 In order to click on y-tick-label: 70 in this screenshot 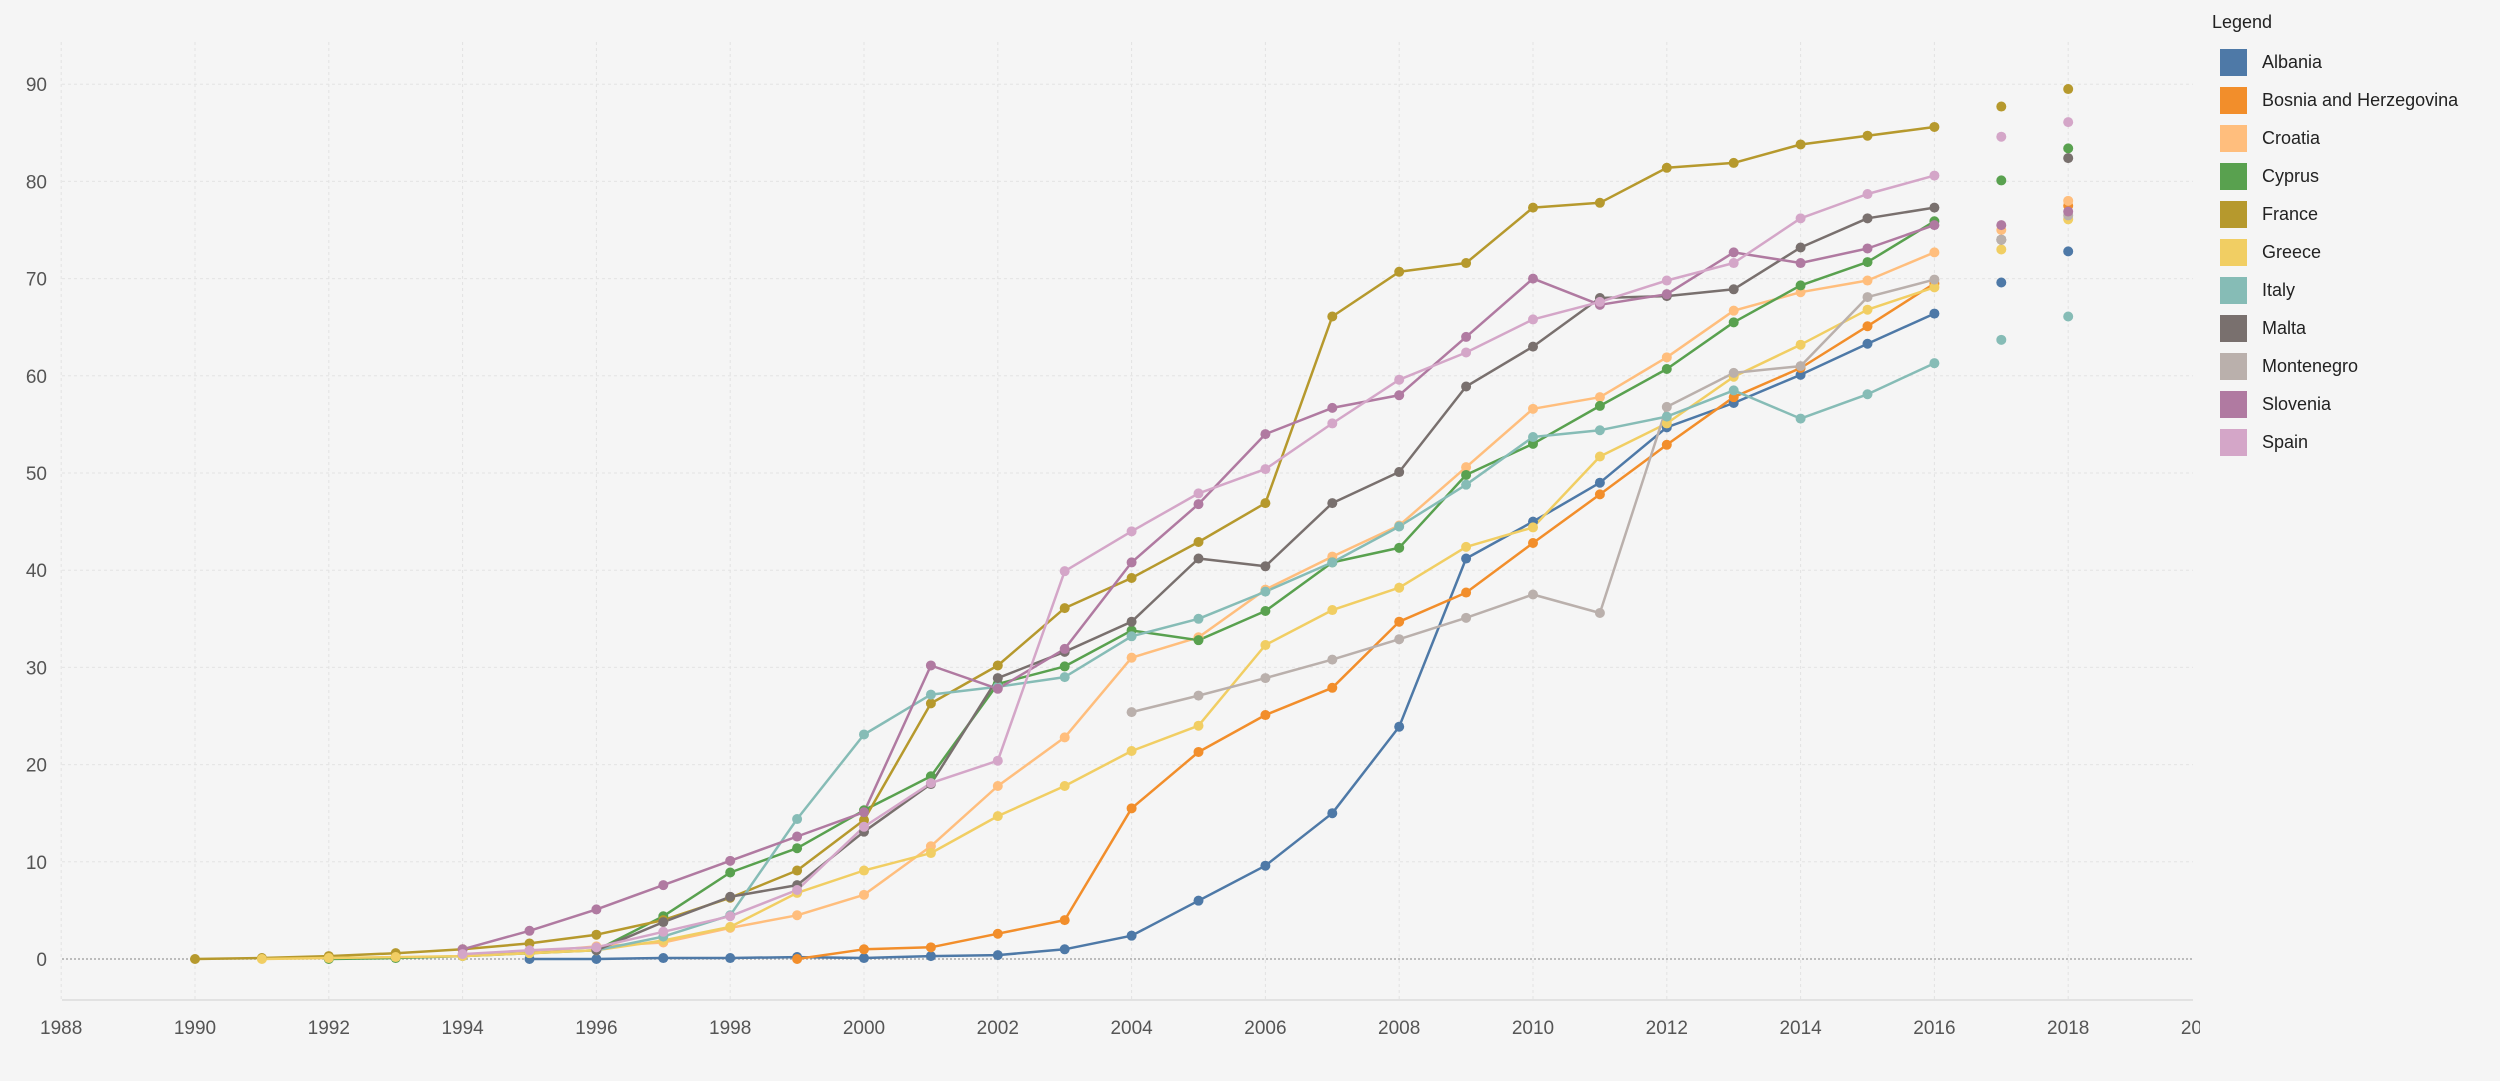, I will do `click(36, 280)`.